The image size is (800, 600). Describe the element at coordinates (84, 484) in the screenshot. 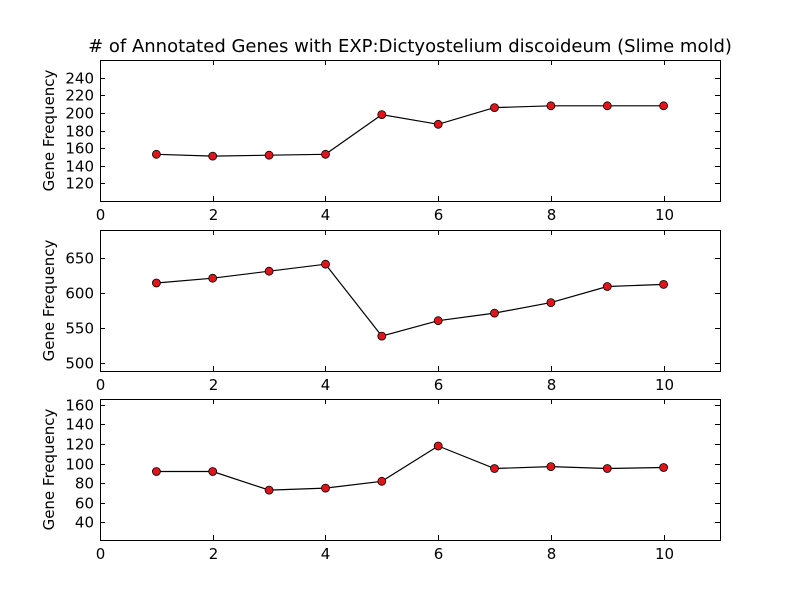

I see `y-tick-label: 80` at that location.